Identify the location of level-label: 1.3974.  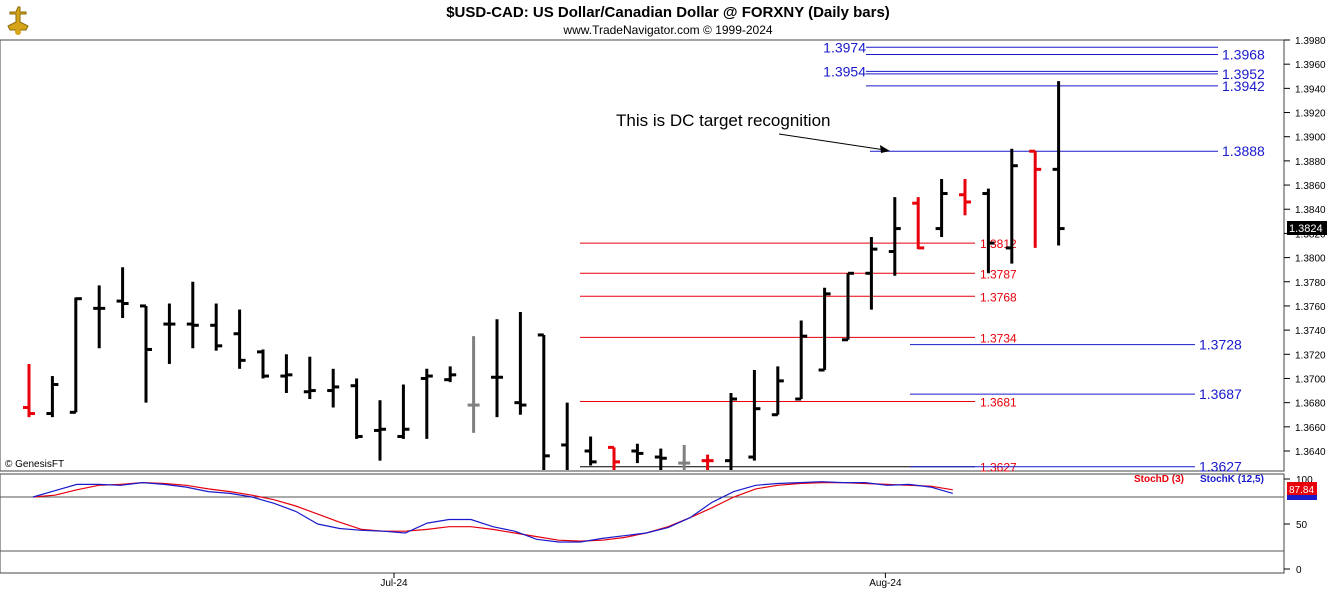
(844, 47).